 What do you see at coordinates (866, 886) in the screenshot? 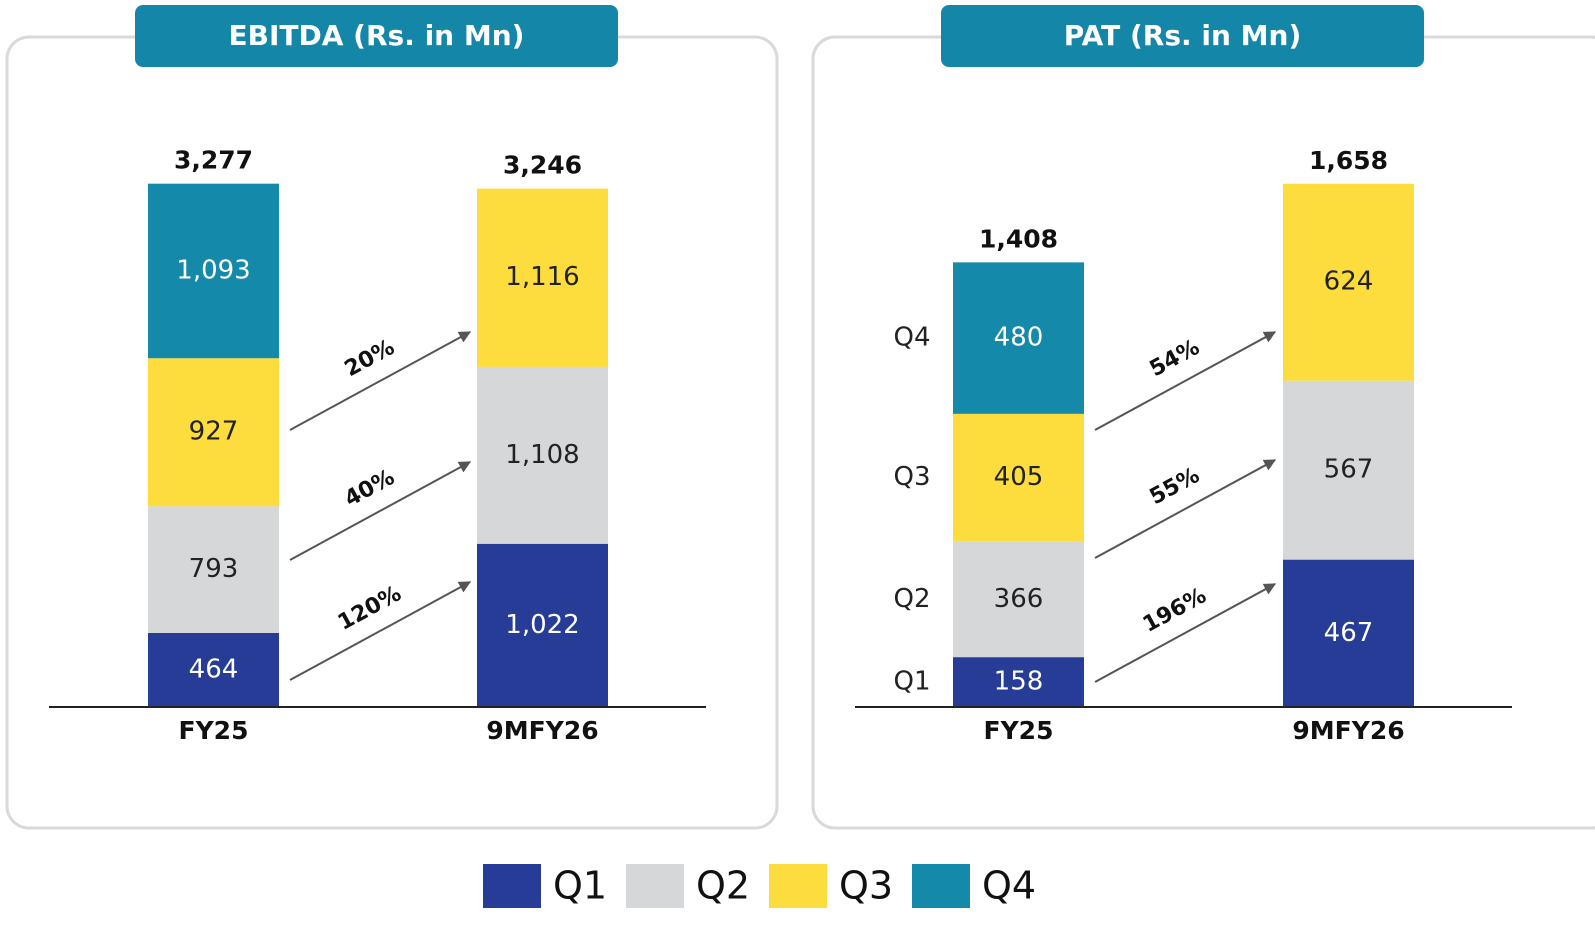
I see `legend-label: Q3` at bounding box center [866, 886].